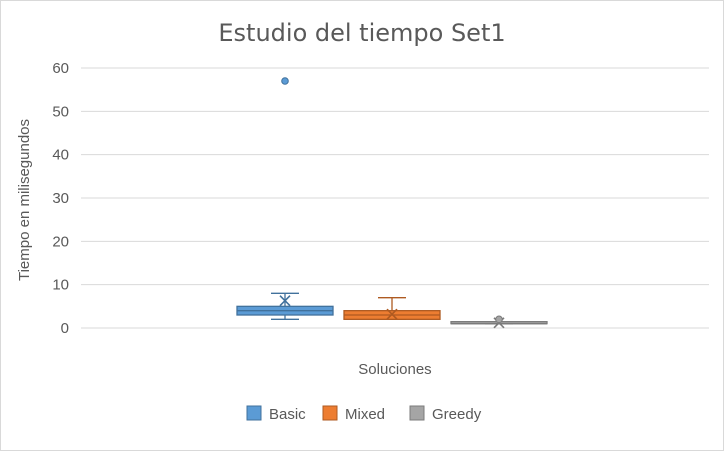 The height and width of the screenshot is (451, 724). What do you see at coordinates (285, 198) in the screenshot?
I see `box-basic` at bounding box center [285, 198].